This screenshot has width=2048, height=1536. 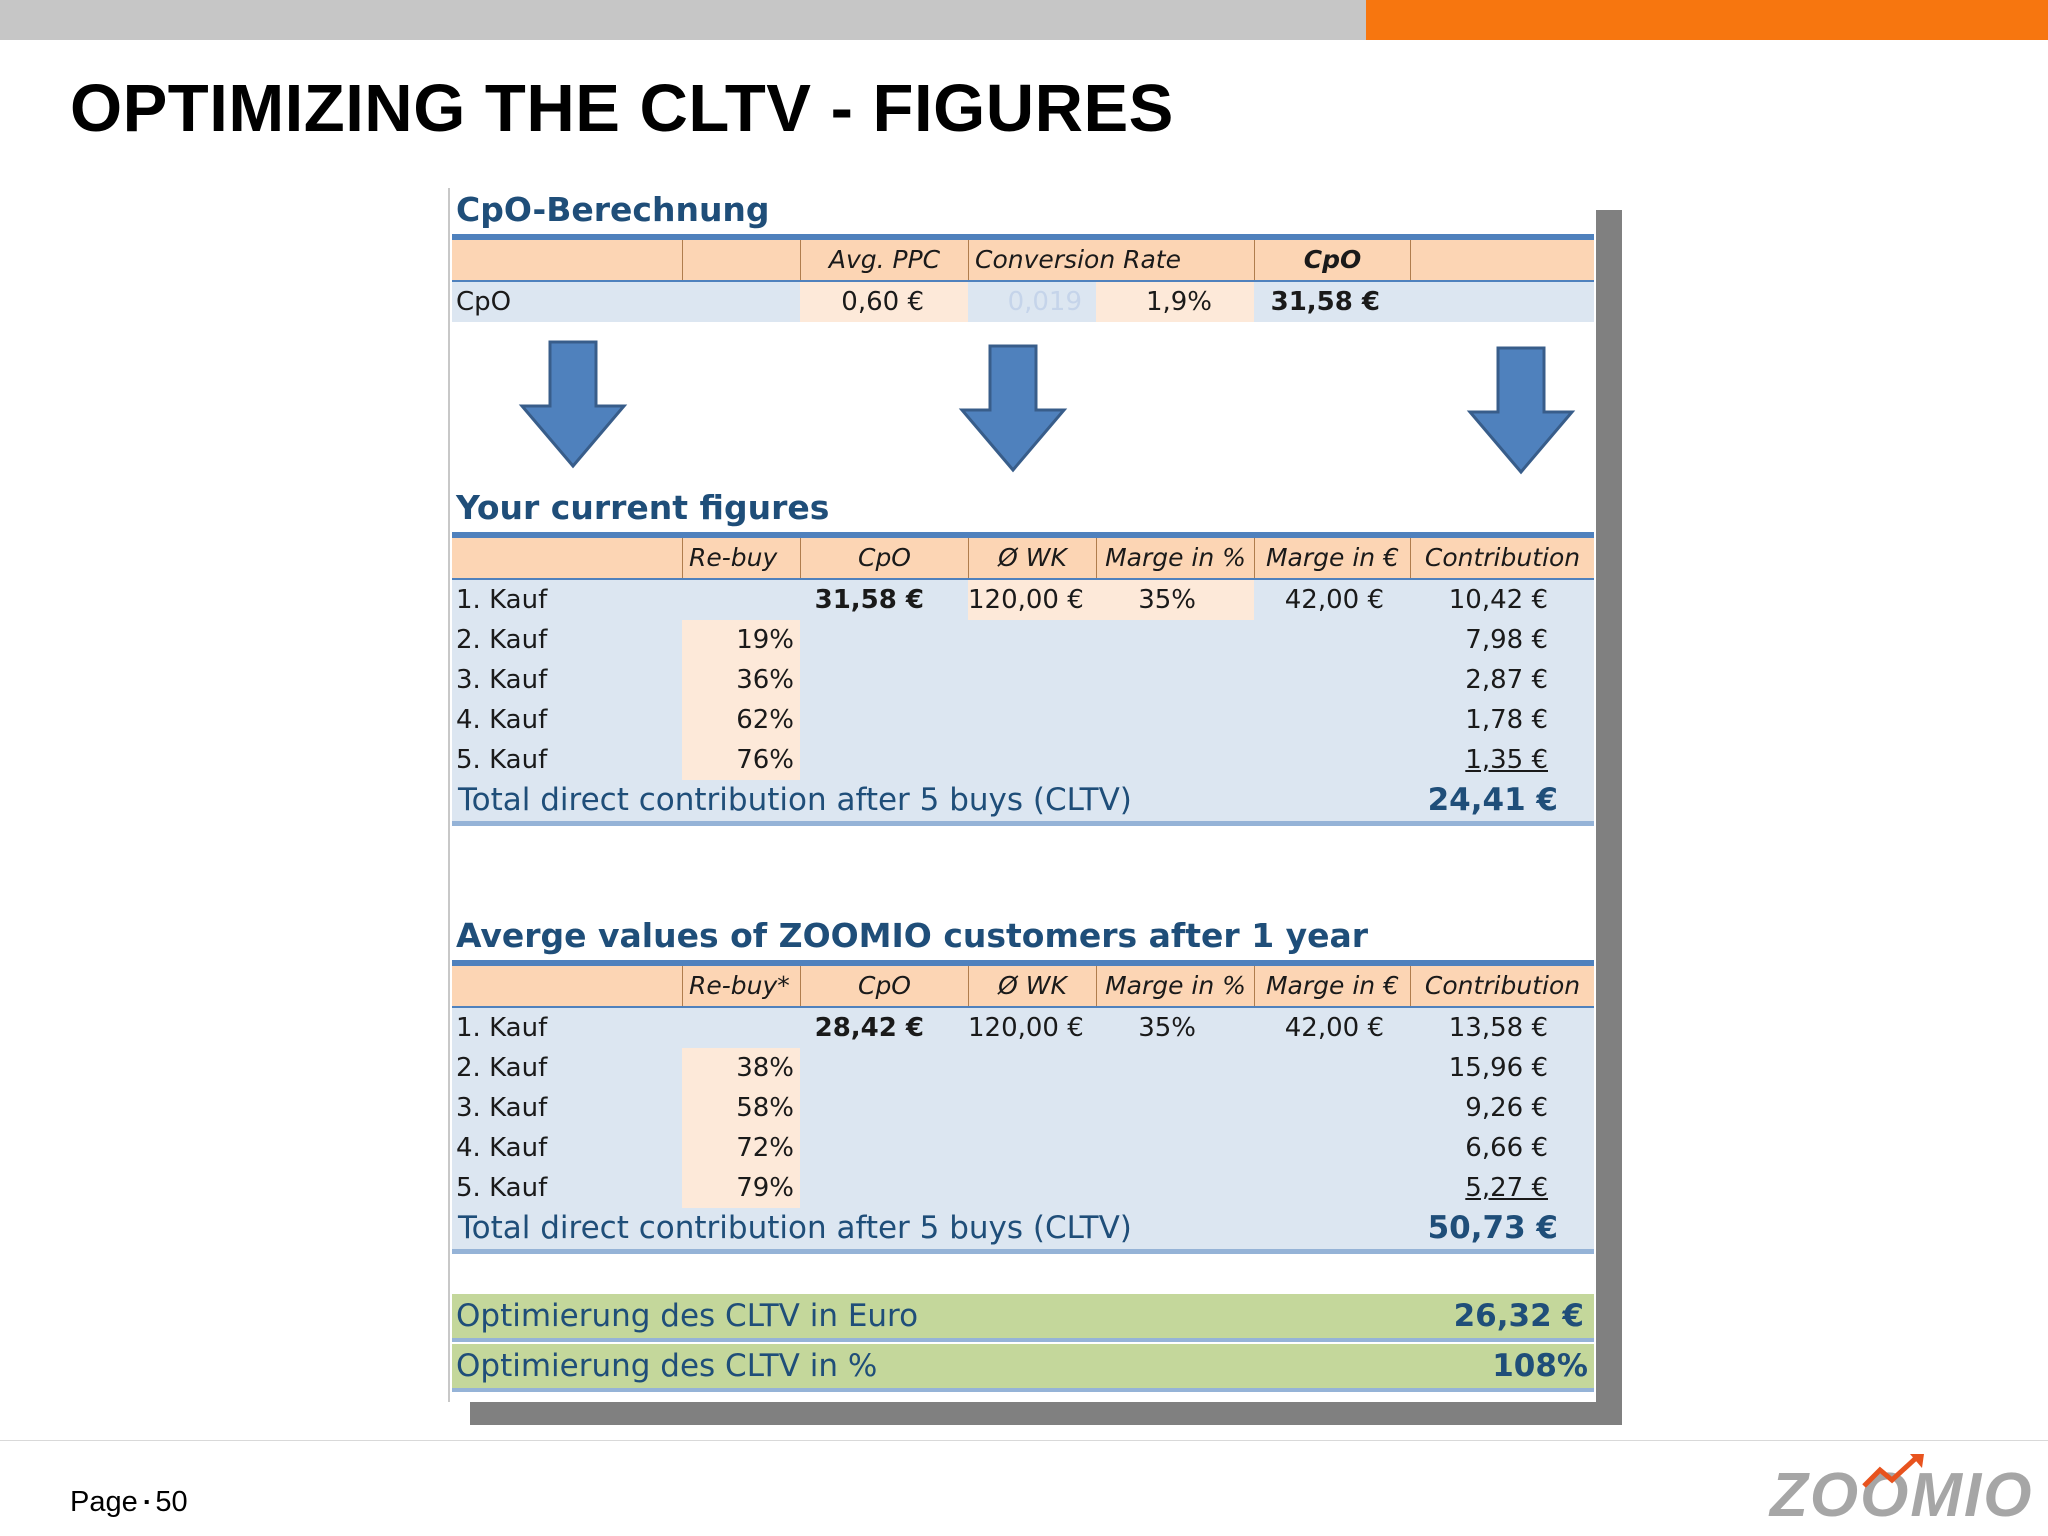 I want to click on contribution-value: 1,78 €, so click(x=1506, y=720).